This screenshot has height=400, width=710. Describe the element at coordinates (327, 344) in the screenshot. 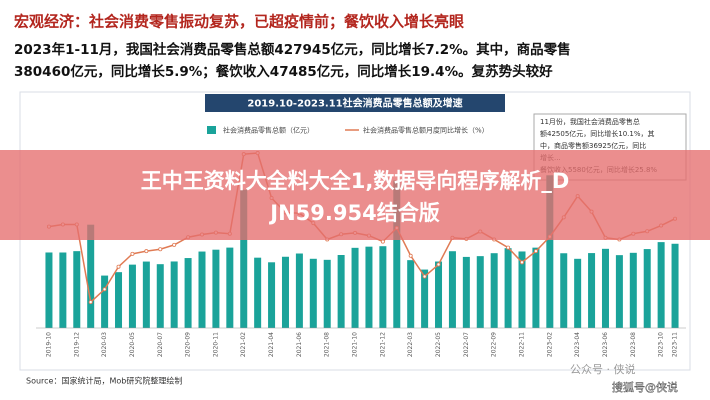

I see `x-tick-label: 2021-08` at that location.